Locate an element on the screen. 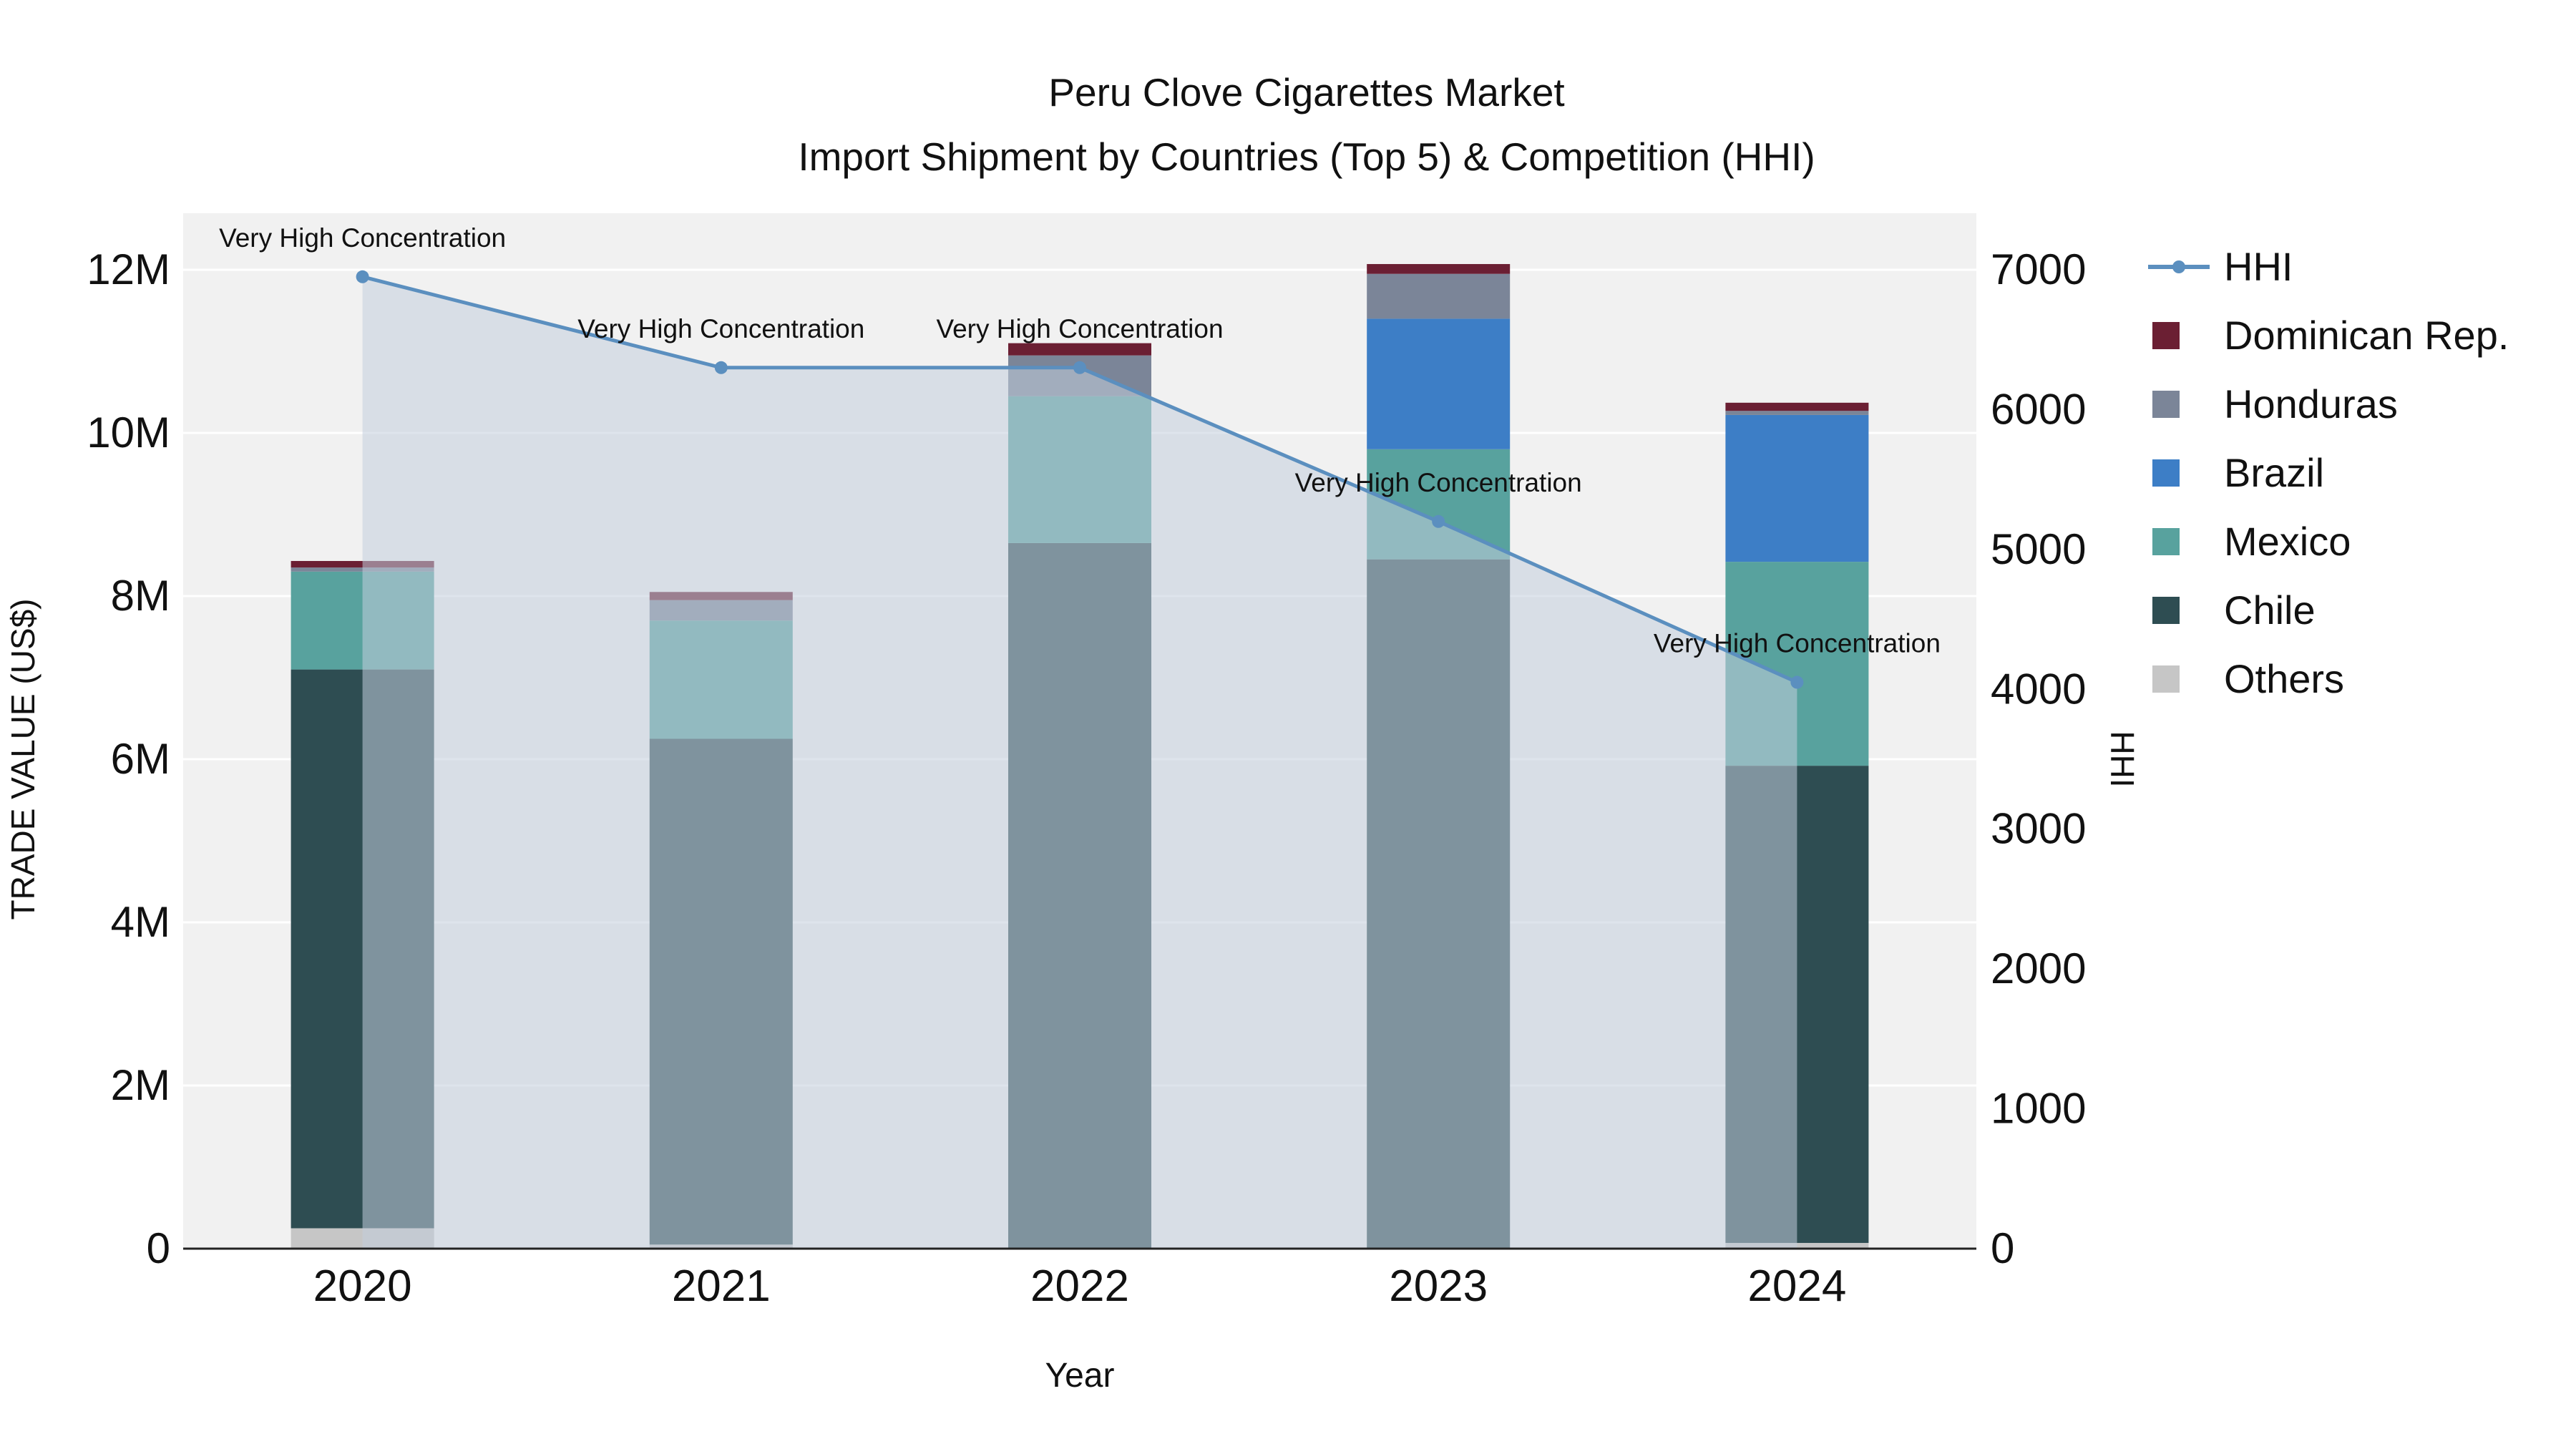 Image resolution: width=2576 pixels, height=1449 pixels. legend-item-mexico: Mexico is located at coordinates (2251, 541).